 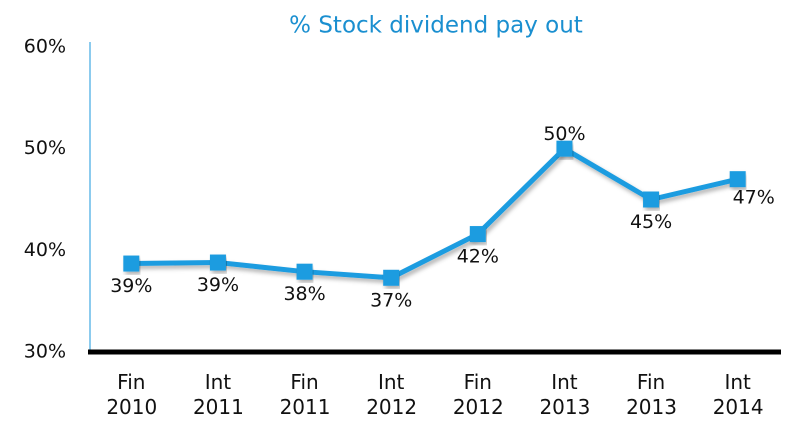 I want to click on x-tick-label: Int 2013, so click(x=565, y=394).